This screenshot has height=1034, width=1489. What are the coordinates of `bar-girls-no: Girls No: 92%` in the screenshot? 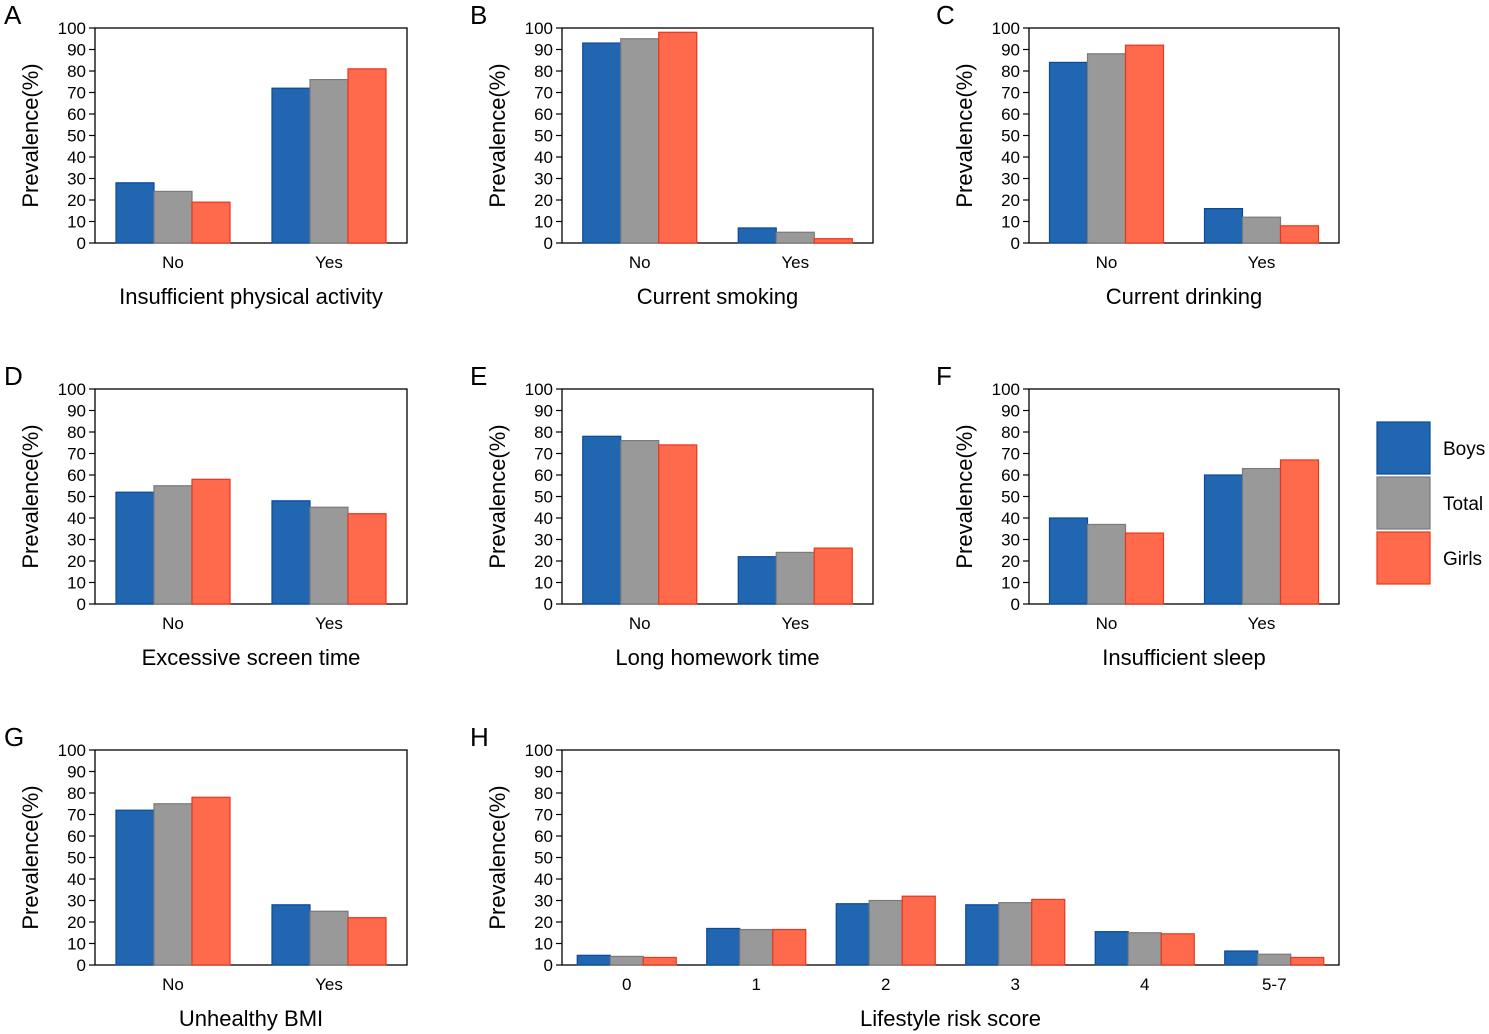 It's located at (1144, 144).